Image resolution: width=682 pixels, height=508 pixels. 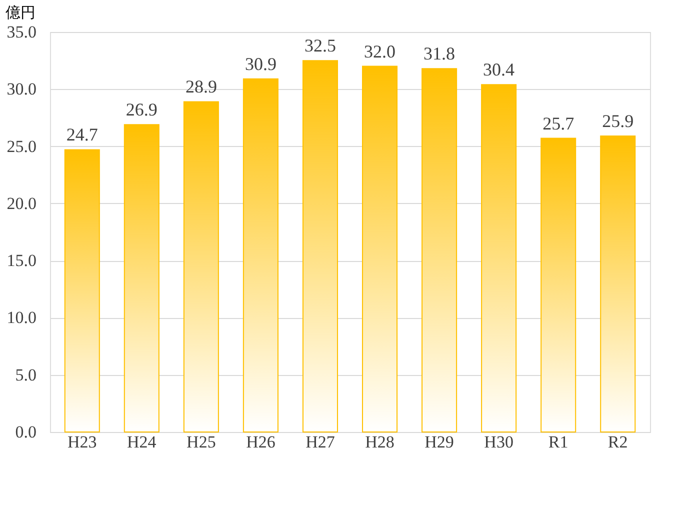 I want to click on y-tick-label: 0.0, so click(x=25, y=432).